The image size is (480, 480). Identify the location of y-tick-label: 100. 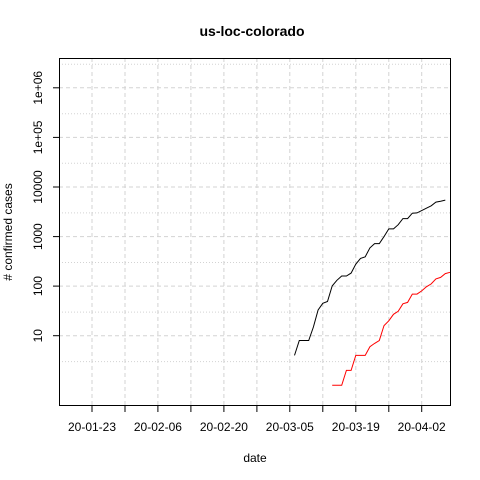
(38, 286).